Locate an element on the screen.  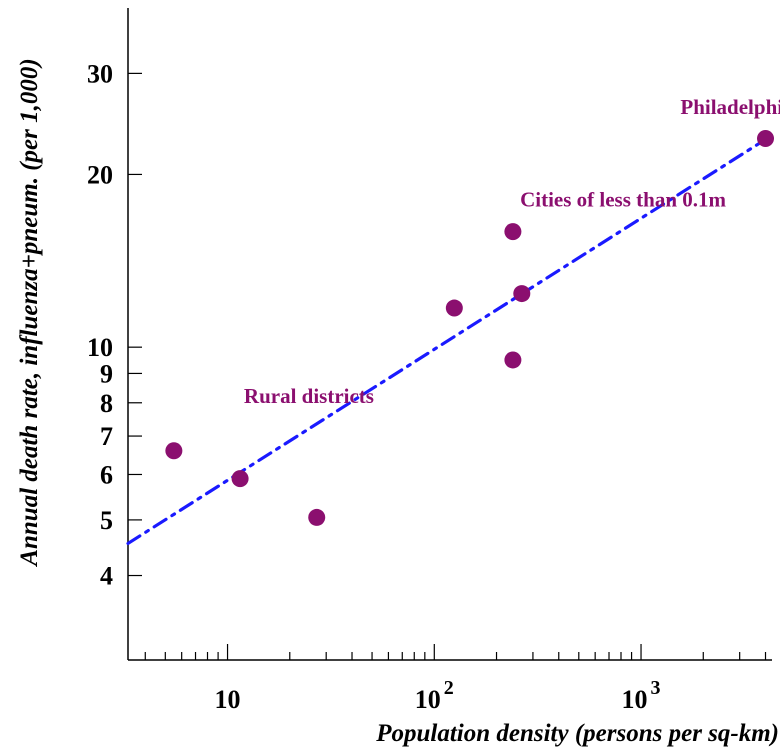
y-tick-label: 4 is located at coordinates (106, 576).